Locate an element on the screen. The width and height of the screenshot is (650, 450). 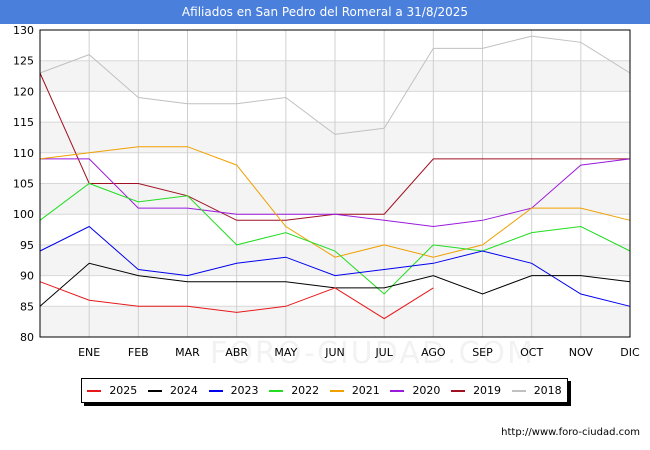
legend-item-2019: 2019 is located at coordinates (476, 390).